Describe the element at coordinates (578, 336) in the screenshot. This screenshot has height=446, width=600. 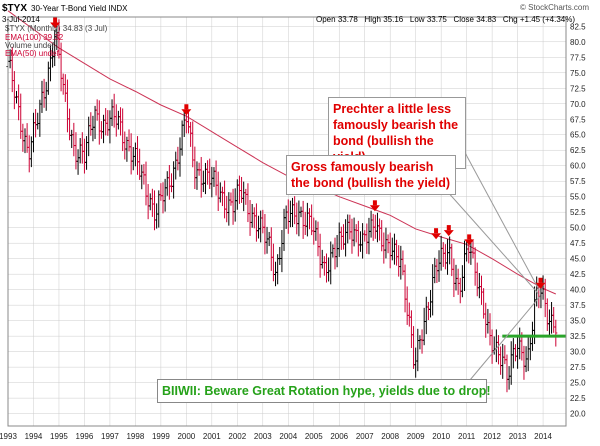
I see `y-tick-label: 32.5` at that location.